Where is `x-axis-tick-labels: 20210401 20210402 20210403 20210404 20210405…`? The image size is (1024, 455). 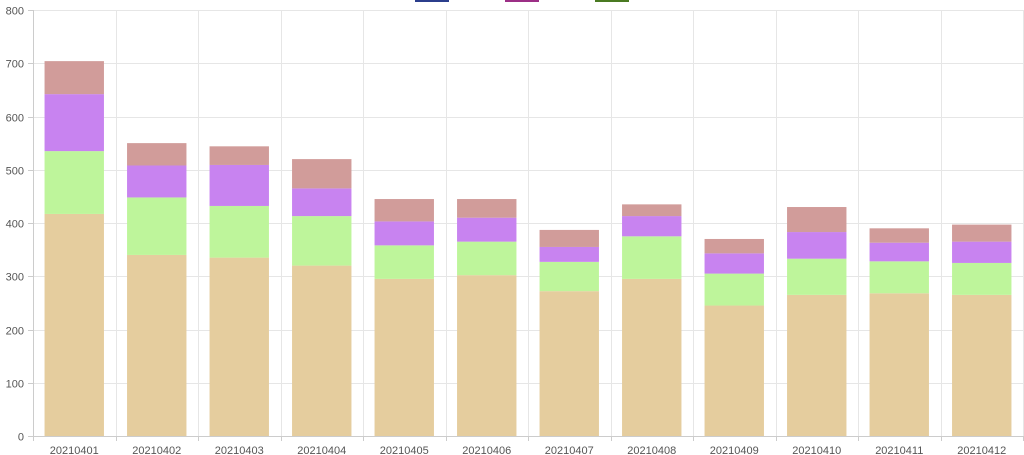 x-axis-tick-labels: 20210401 20210402 20210403 20210404 20210405… is located at coordinates (528, 450).